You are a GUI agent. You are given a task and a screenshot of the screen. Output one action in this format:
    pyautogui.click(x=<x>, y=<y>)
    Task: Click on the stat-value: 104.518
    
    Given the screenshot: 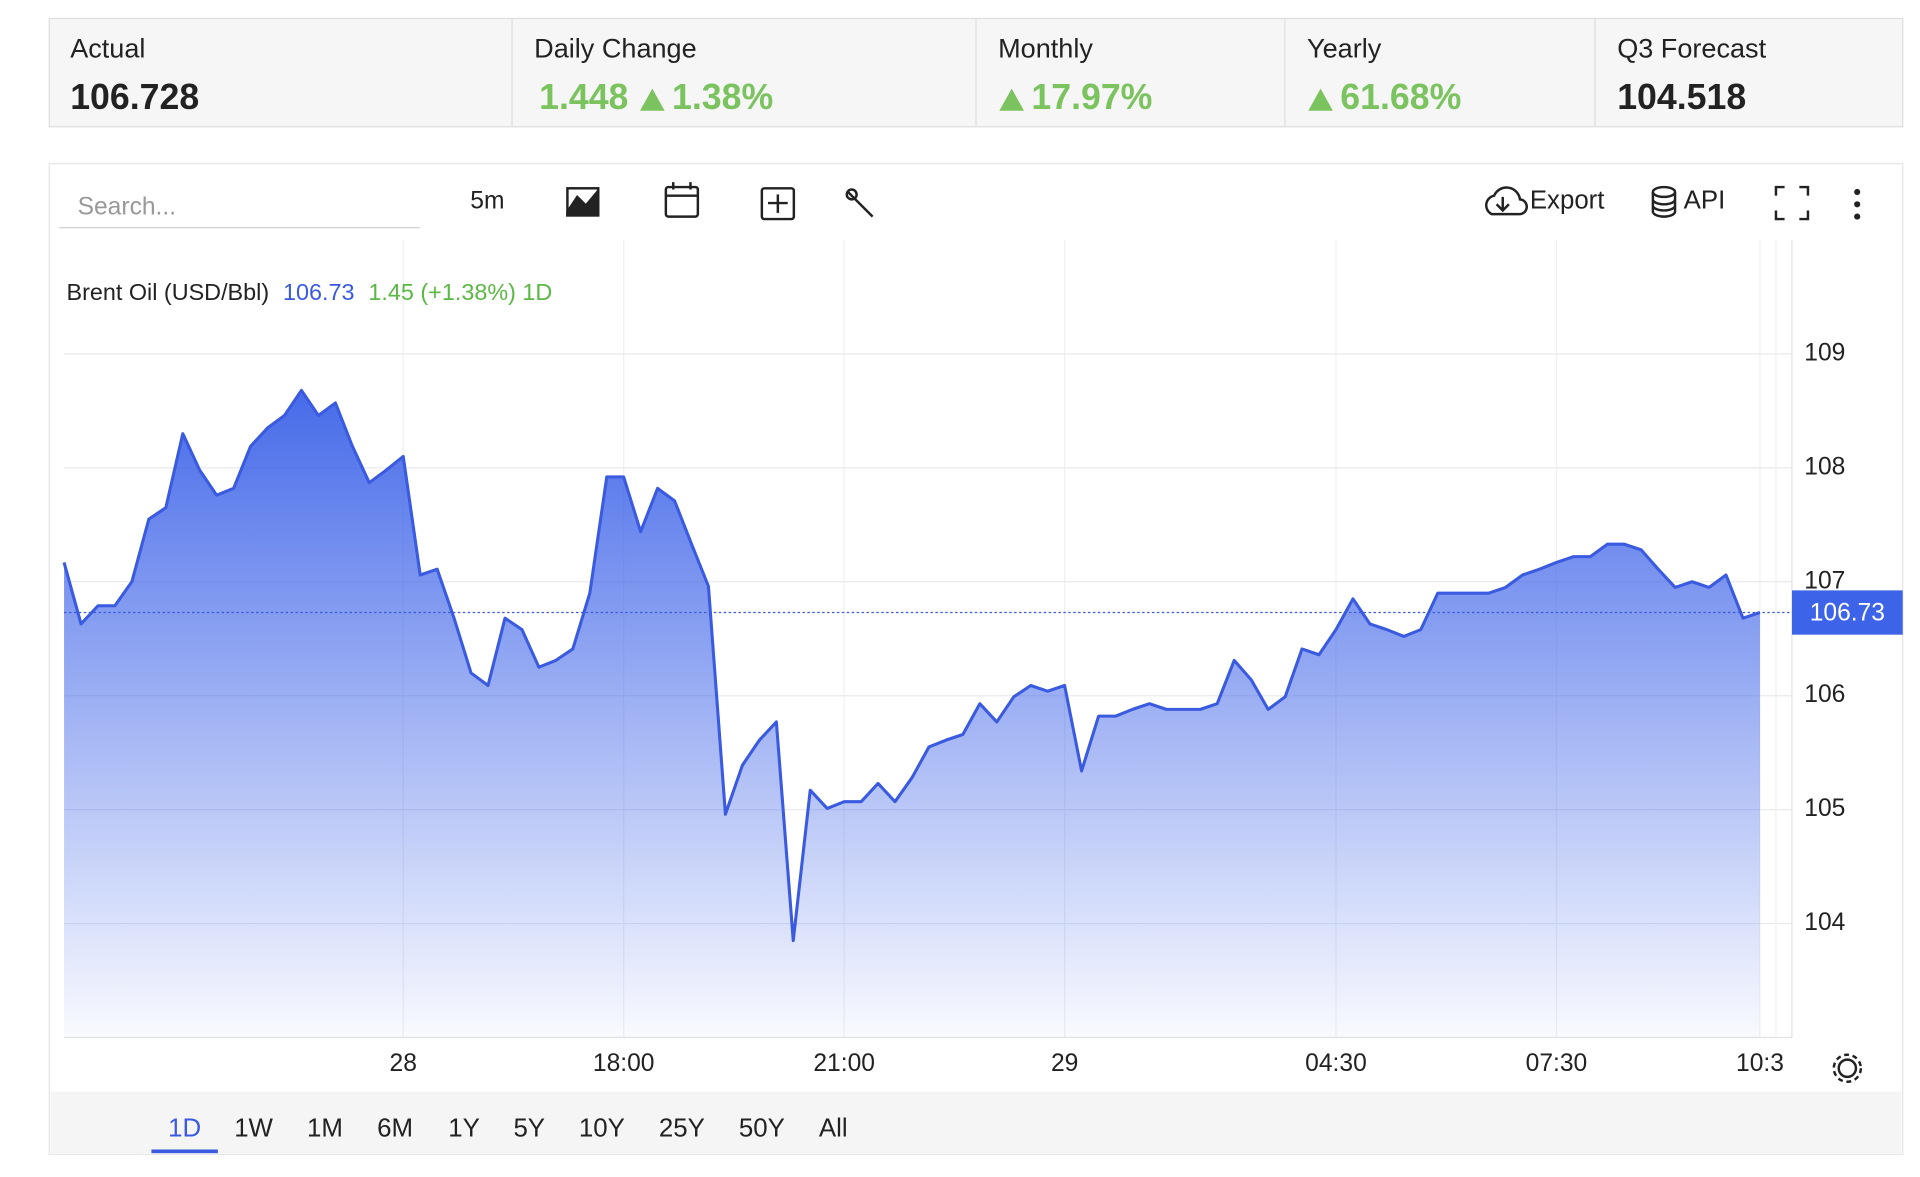 What is the action you would take?
    pyautogui.click(x=1681, y=97)
    